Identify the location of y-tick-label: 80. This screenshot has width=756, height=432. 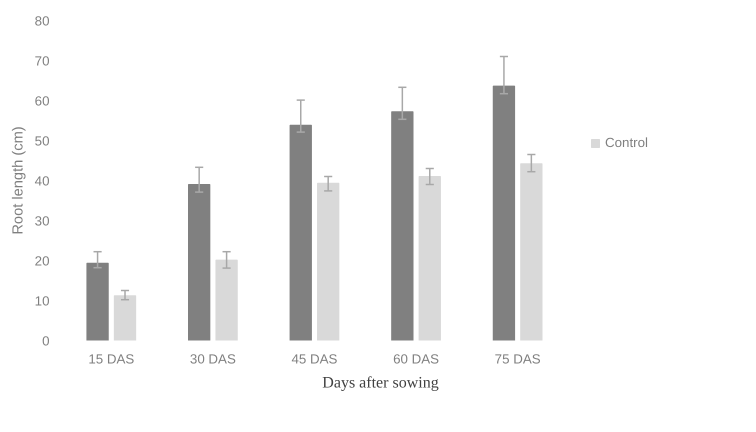
(42, 21).